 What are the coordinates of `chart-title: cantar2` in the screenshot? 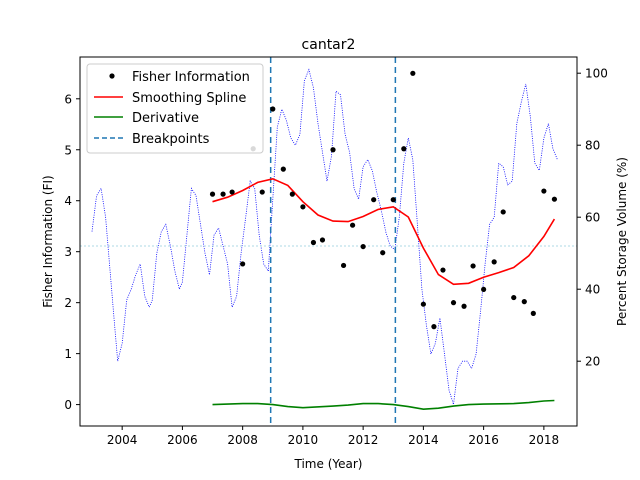 It's located at (329, 45).